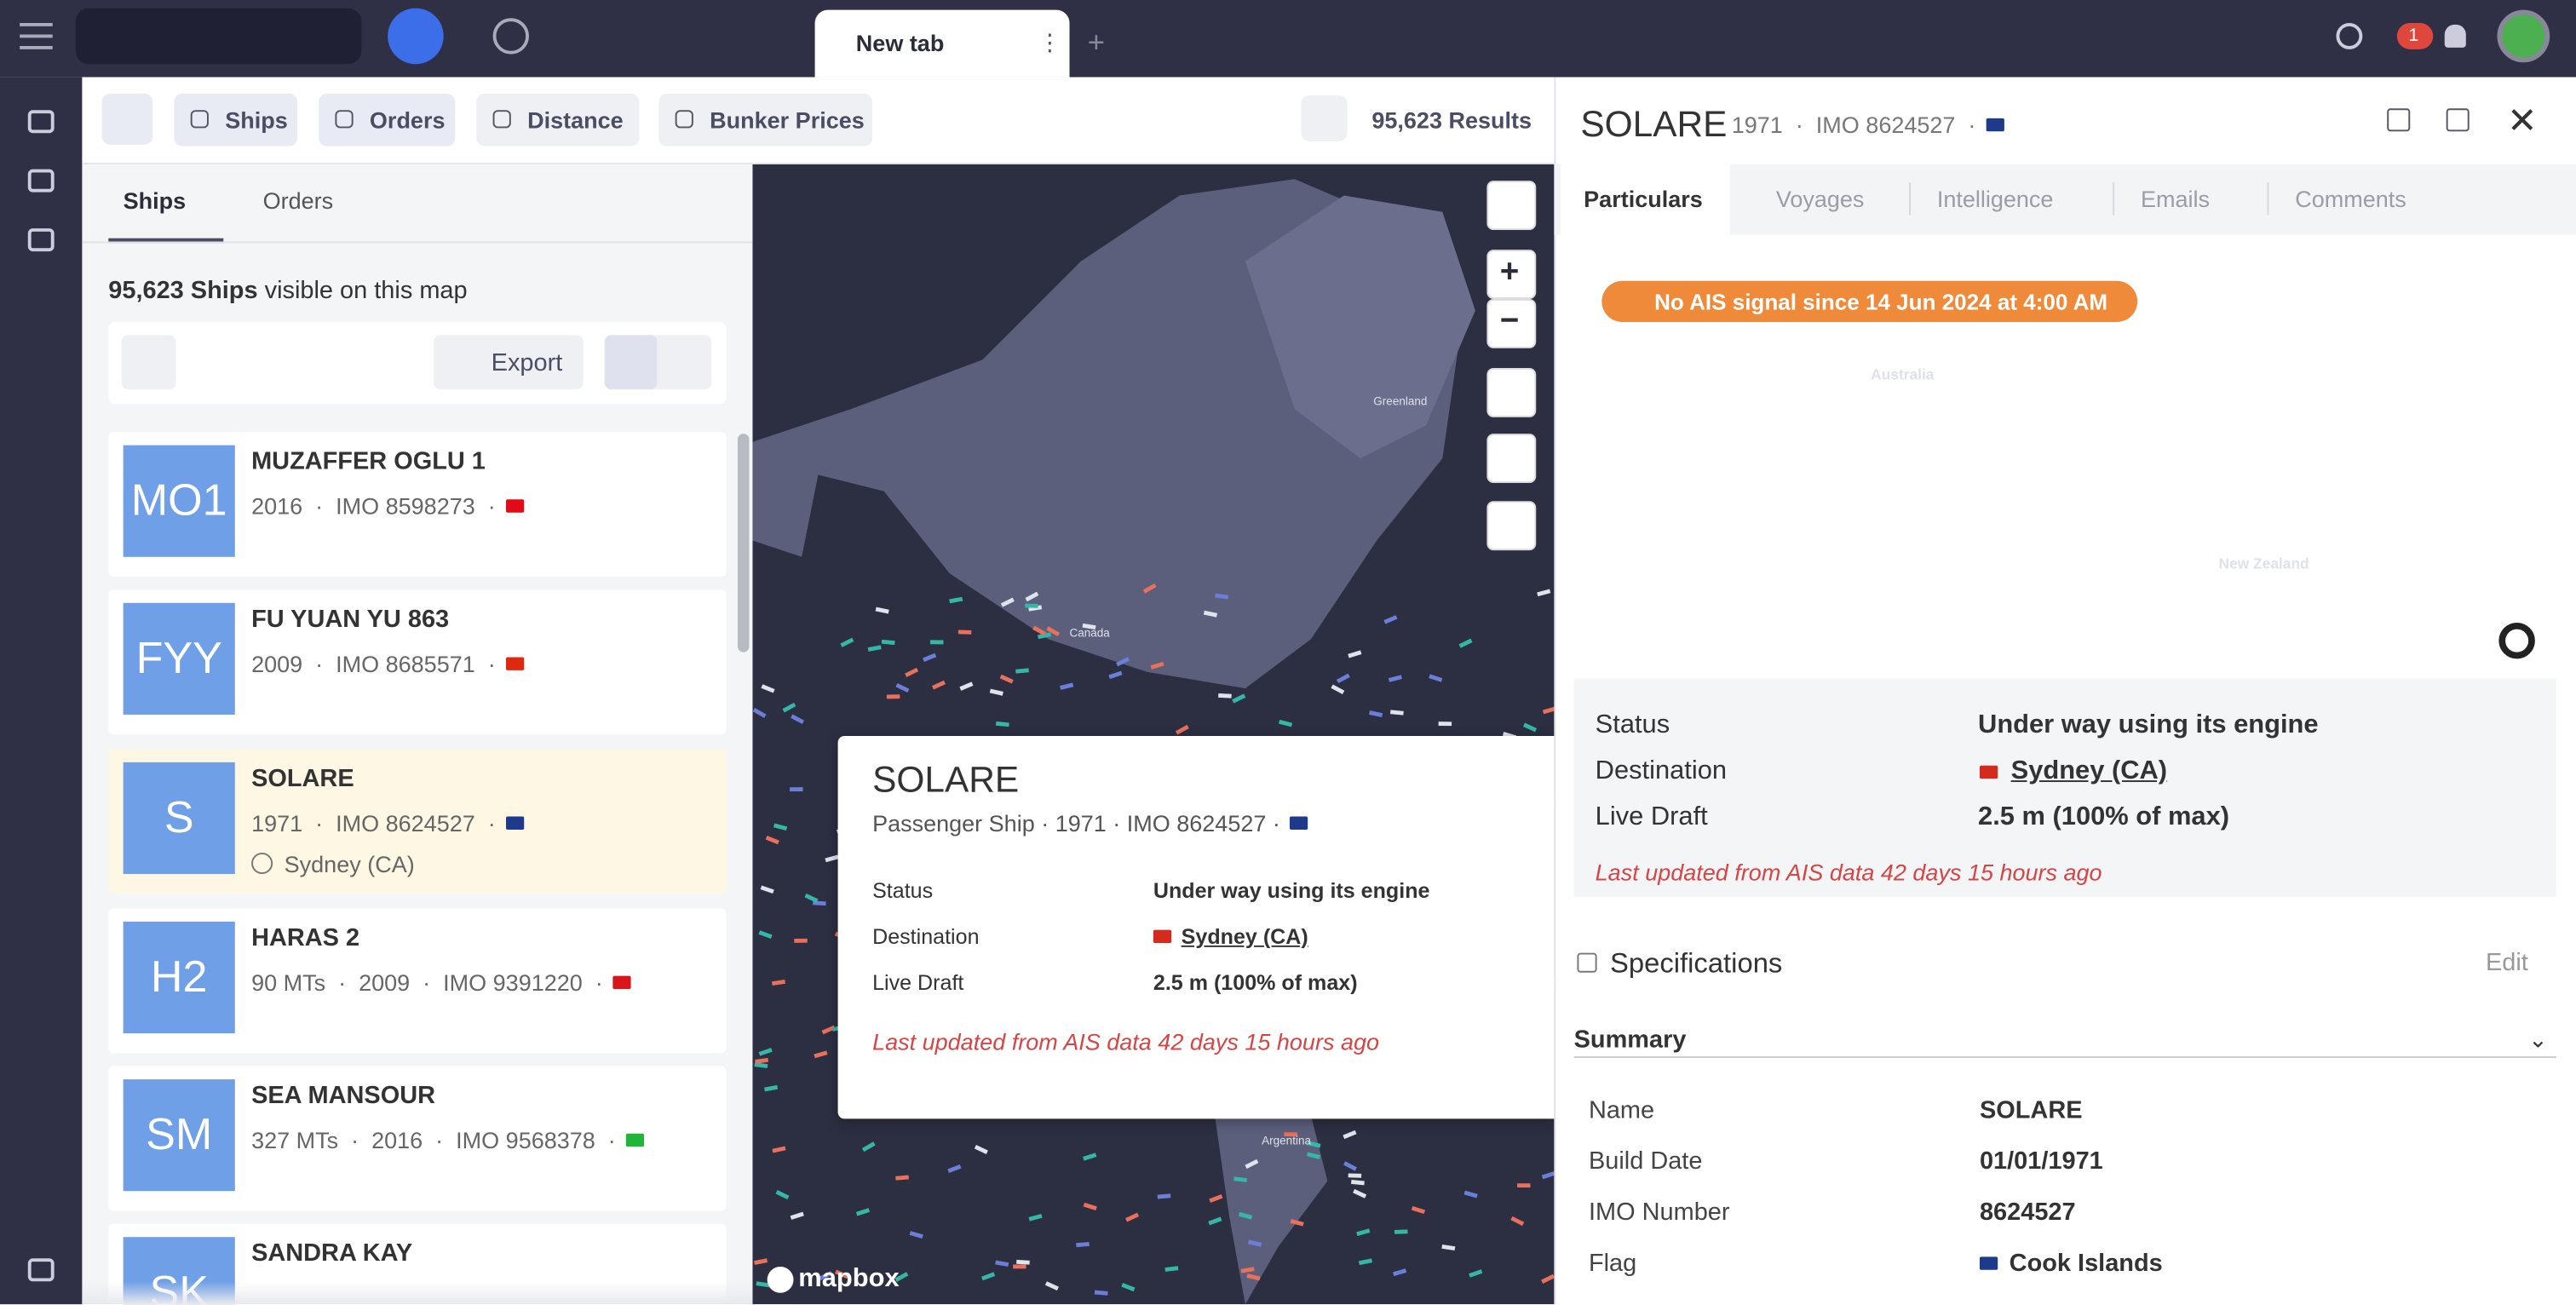 The width and height of the screenshot is (2576, 1305). I want to click on status-value: Sydney (CA), so click(2089, 771).